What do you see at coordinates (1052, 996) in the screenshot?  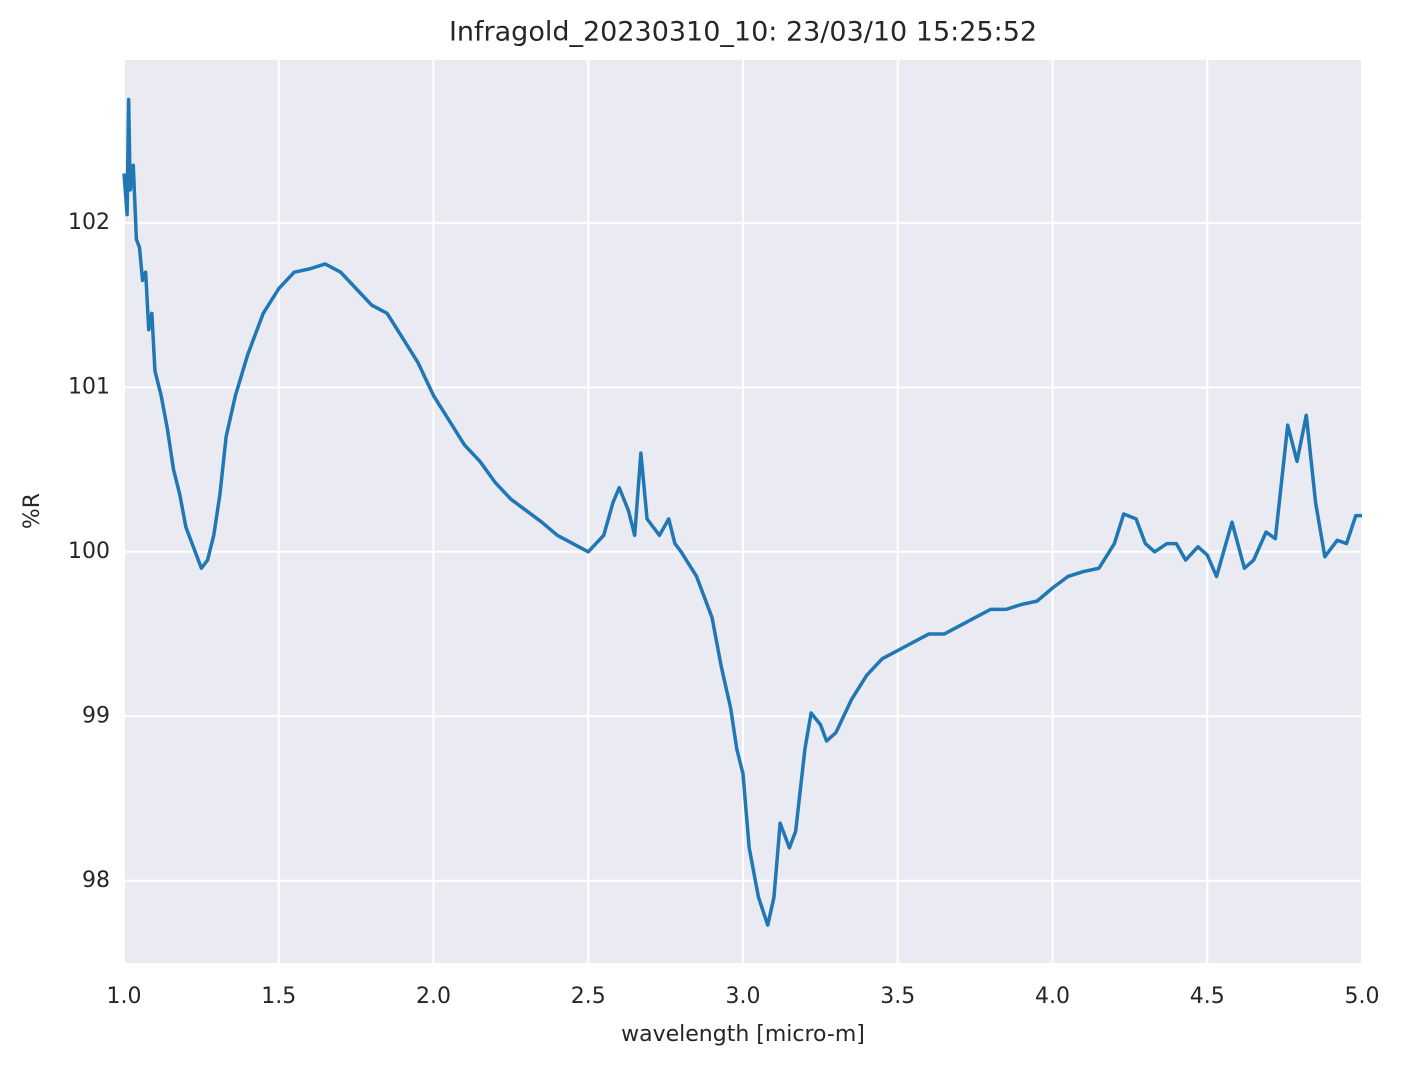 I see `x-tick-label: 4.0` at bounding box center [1052, 996].